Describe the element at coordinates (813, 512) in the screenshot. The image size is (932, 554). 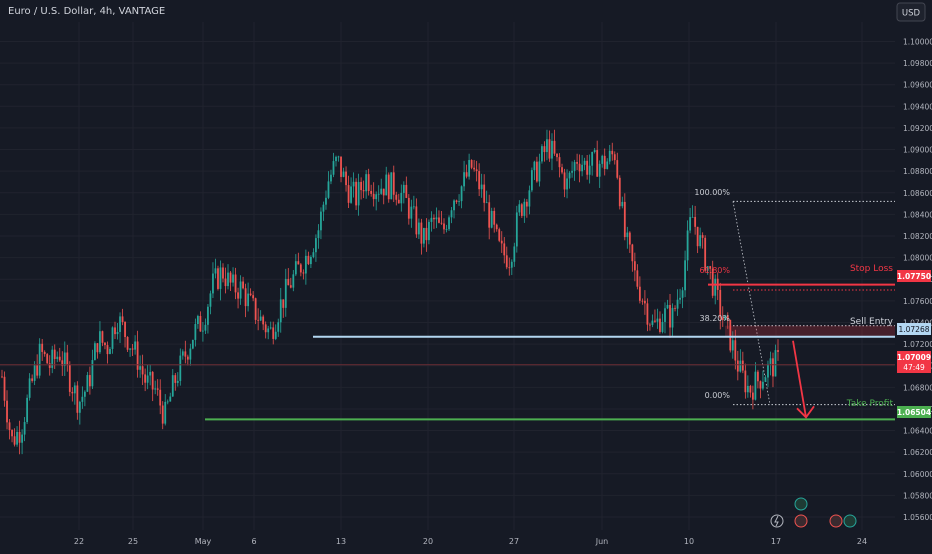
I see `event-icons` at that location.